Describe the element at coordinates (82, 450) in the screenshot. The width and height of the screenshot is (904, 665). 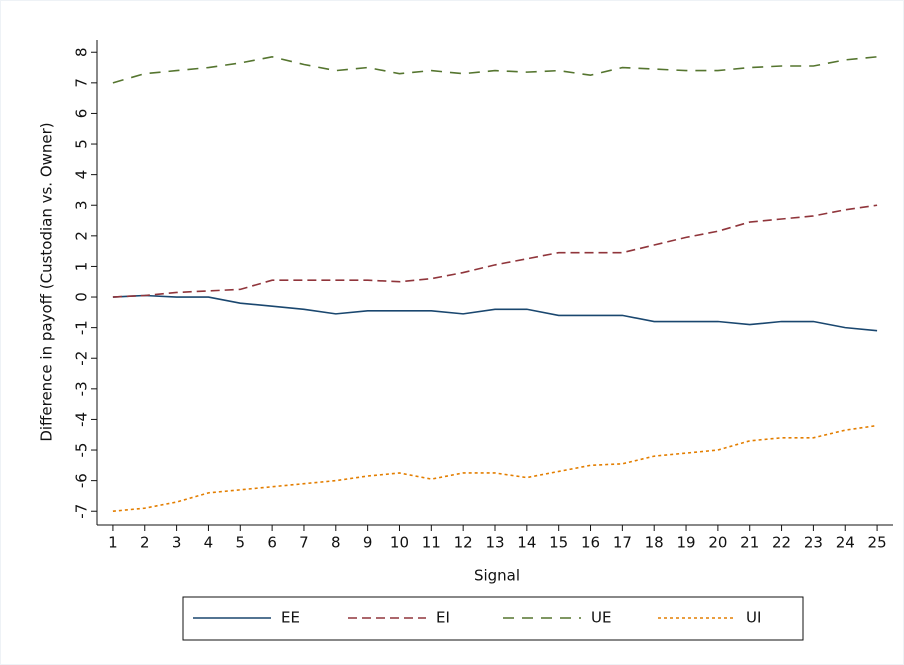
I see `y-tick-label: -5` at that location.